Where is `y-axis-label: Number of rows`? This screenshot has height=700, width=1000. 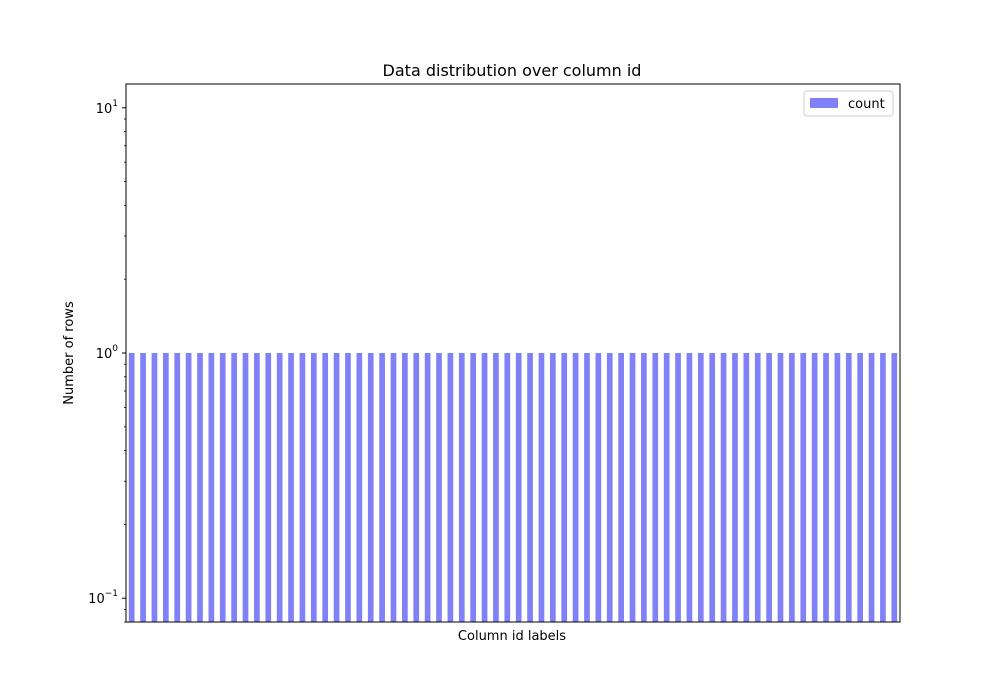
y-axis-label: Number of rows is located at coordinates (69, 353).